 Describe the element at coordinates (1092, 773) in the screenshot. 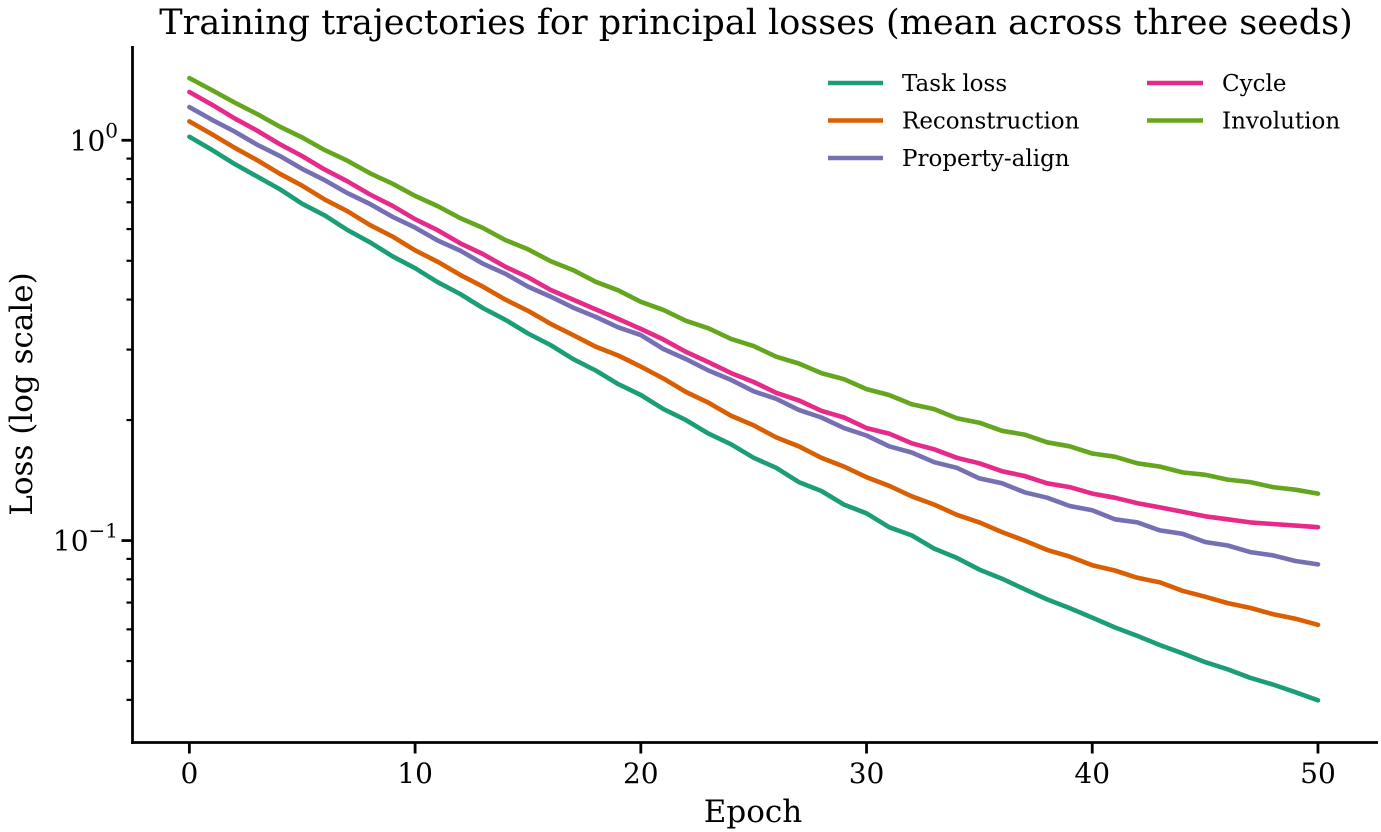

I see `x-tick-label: 40` at that location.